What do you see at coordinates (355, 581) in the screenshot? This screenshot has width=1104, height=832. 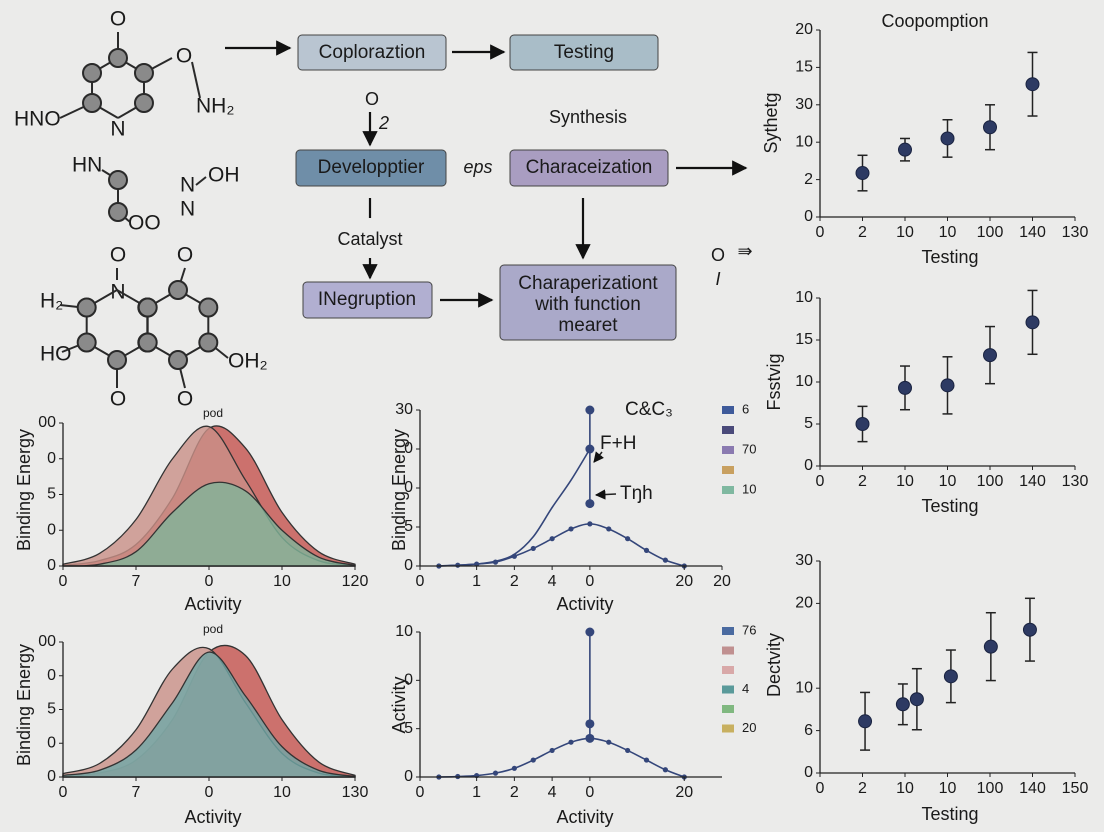 I see `x-tick-label: 120` at bounding box center [355, 581].